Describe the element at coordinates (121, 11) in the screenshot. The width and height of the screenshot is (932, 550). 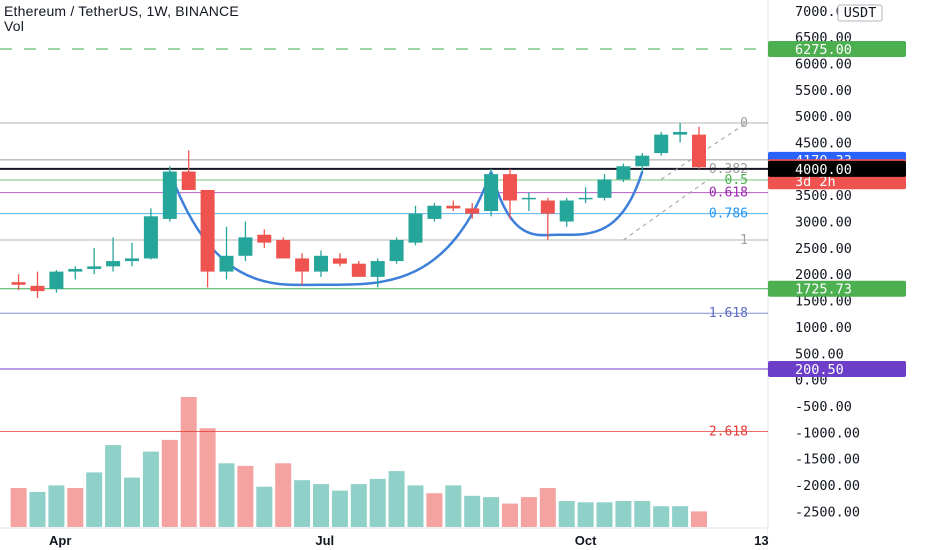
I see `chart-title: Ethereum / TetherUS, 1W, BINANCE` at that location.